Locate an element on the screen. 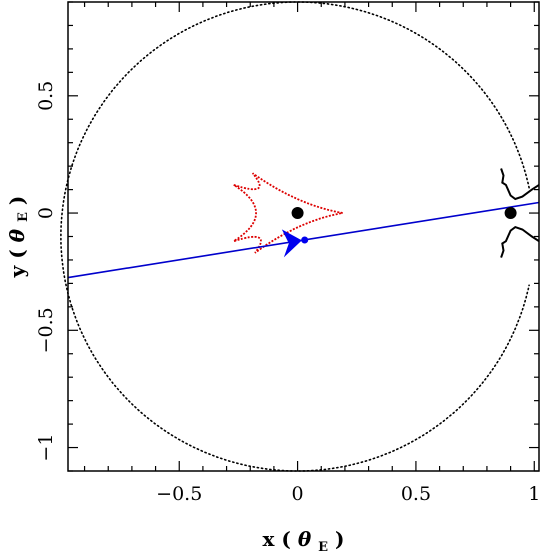 This screenshot has height=555, width=541. markers is located at coordinates (399, 232).